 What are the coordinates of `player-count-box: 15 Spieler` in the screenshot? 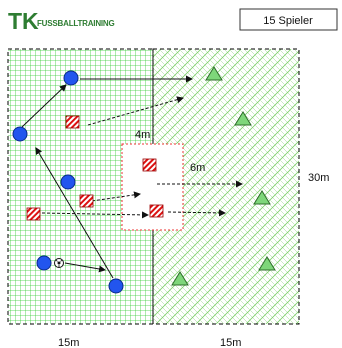 It's located at (288, 19).